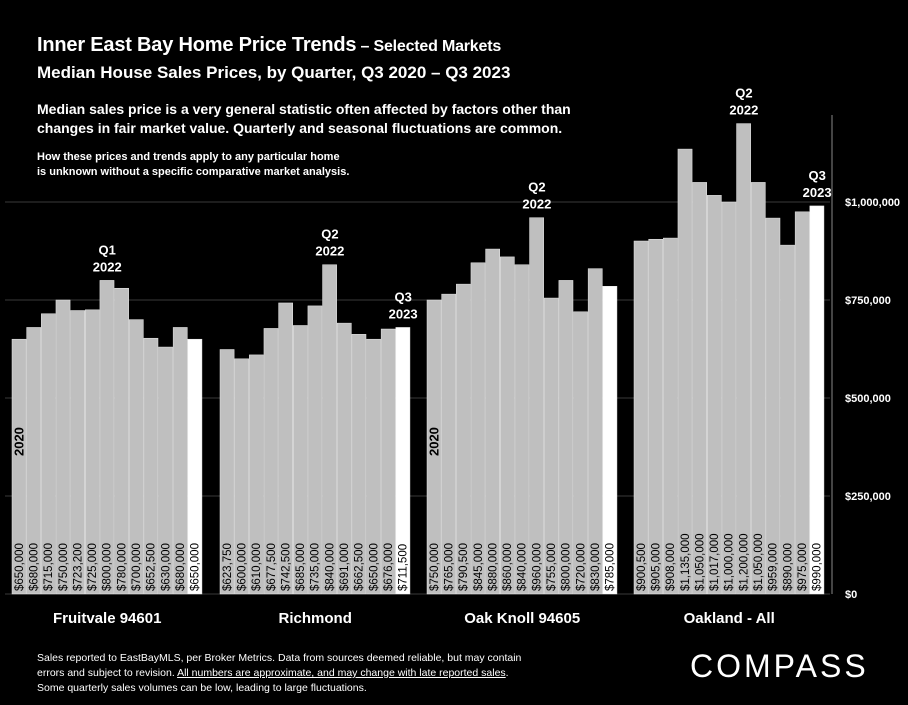 This screenshot has width=908, height=705. I want to click on bar-value-label: $623,750, so click(228, 567).